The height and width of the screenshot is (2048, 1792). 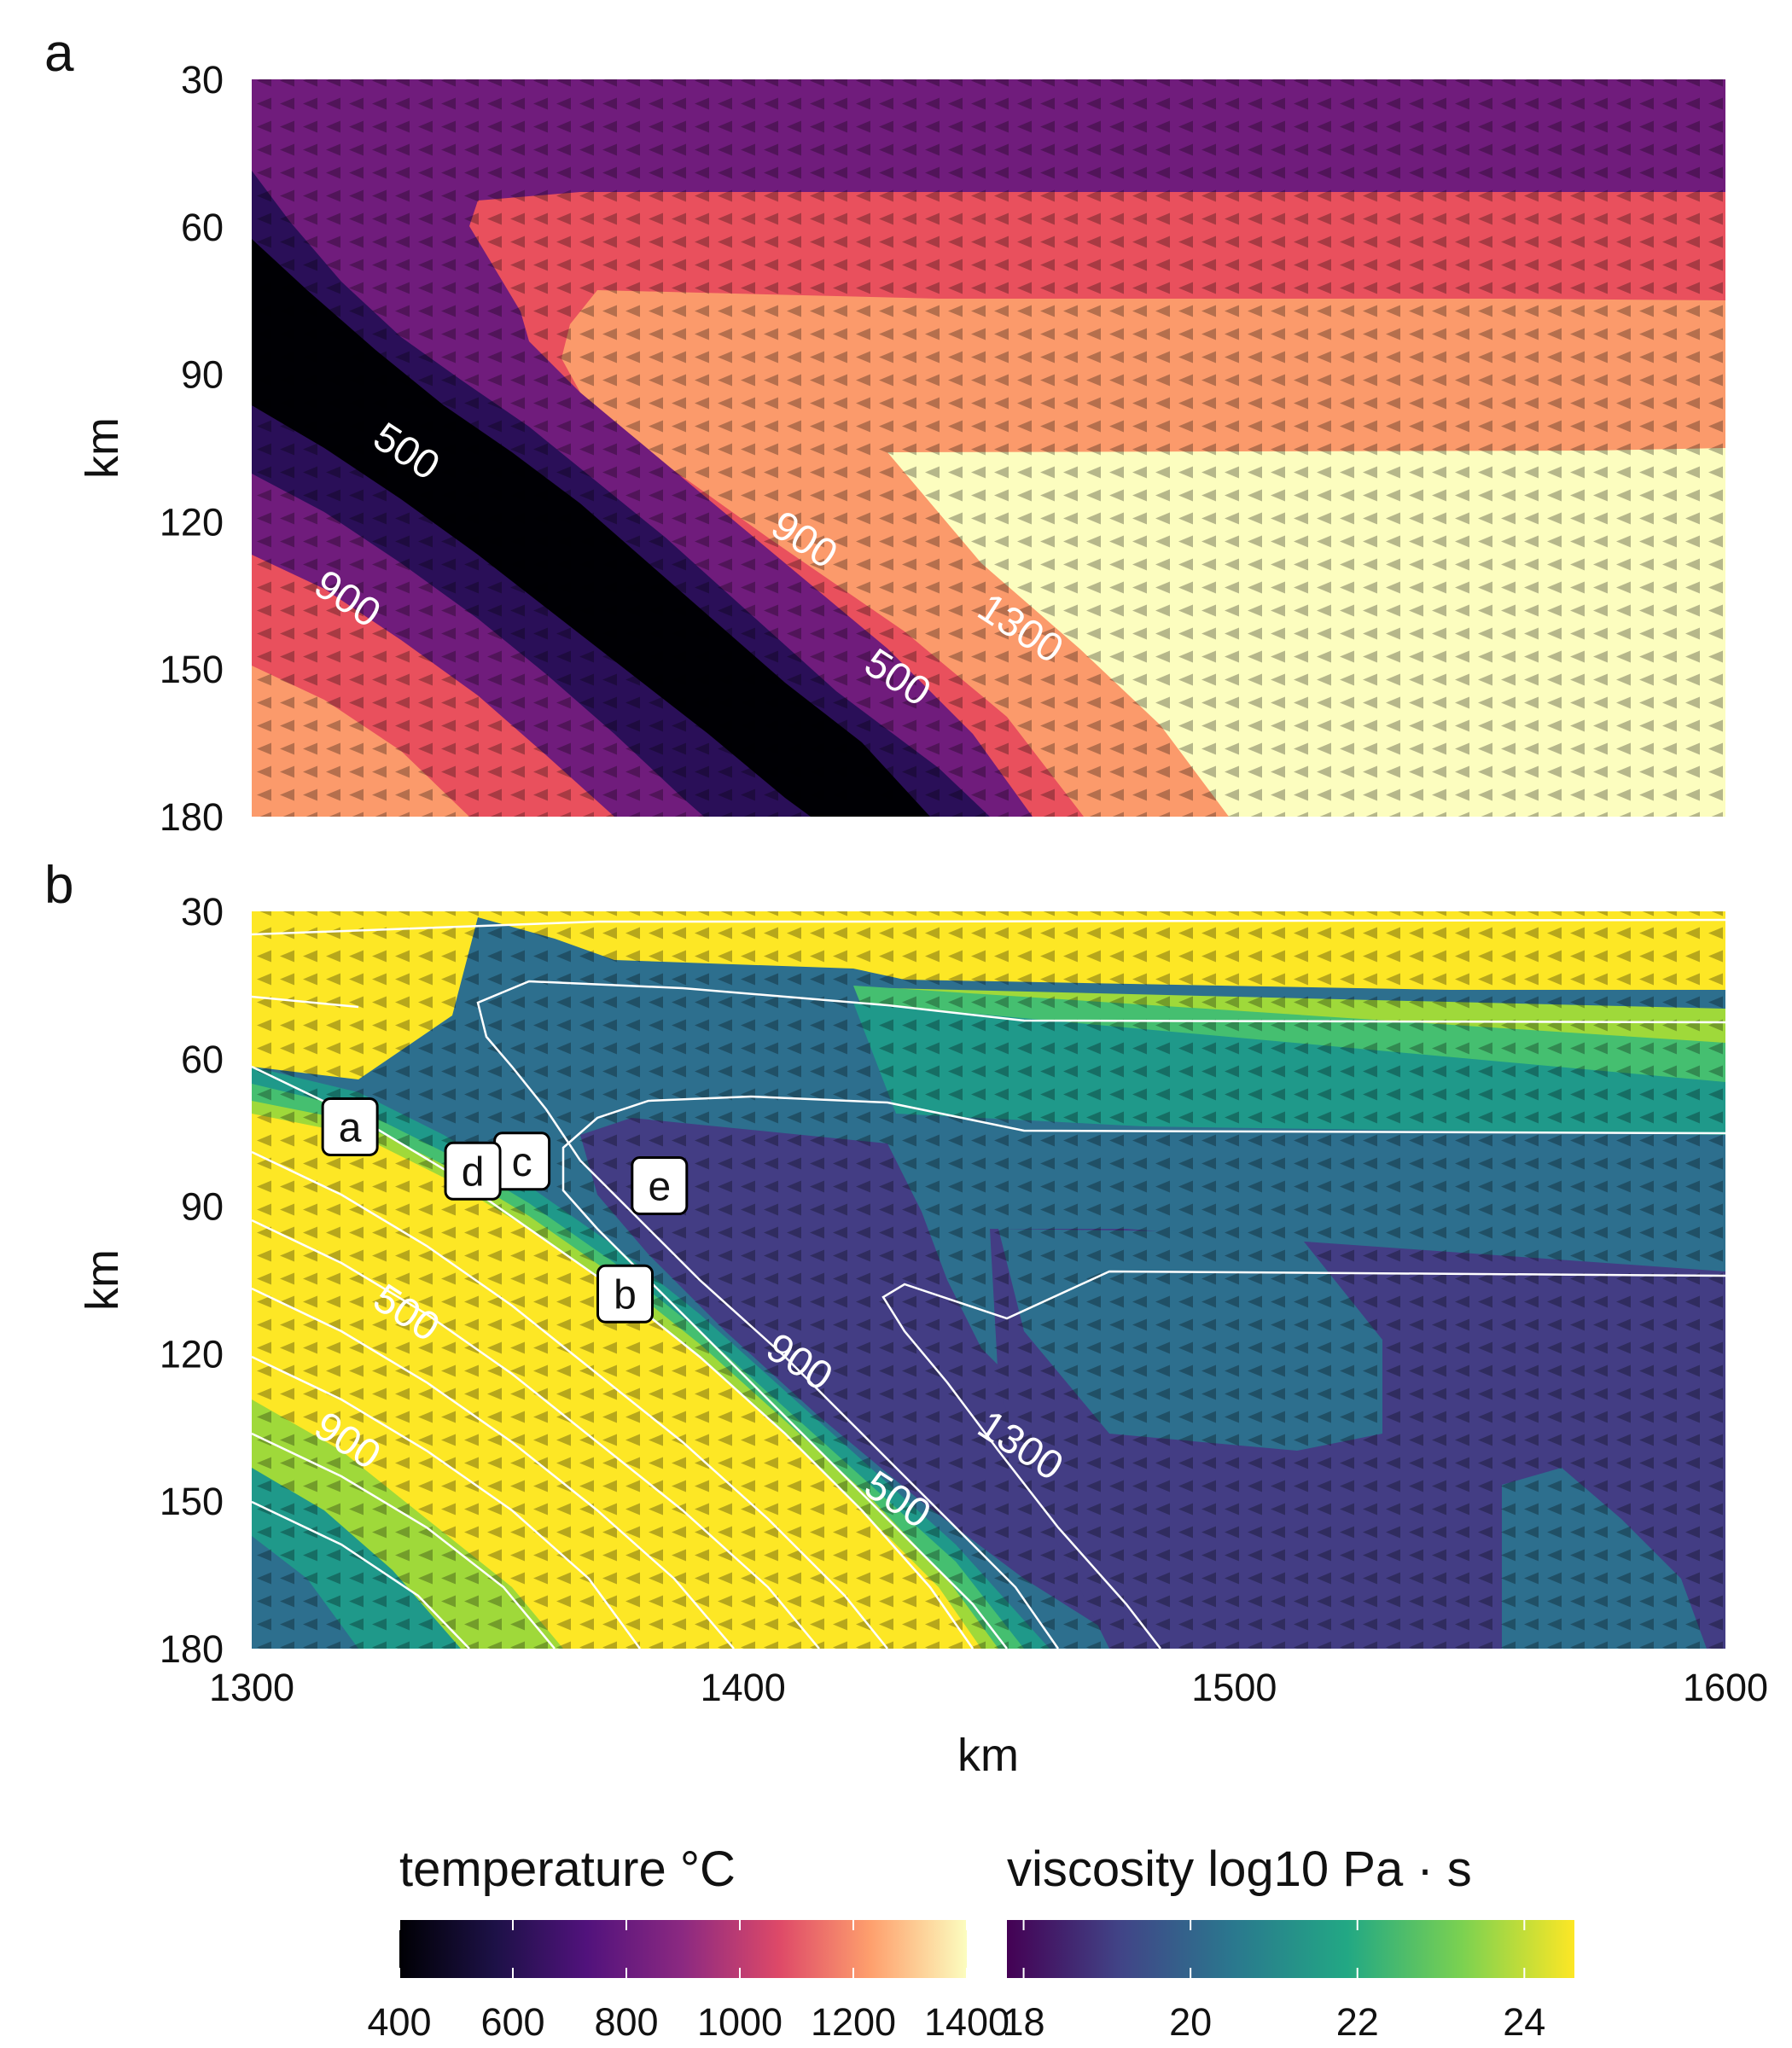 I want to click on colorbar-ticks-viscosity: 18 20 22 24, so click(x=1274, y=1982).